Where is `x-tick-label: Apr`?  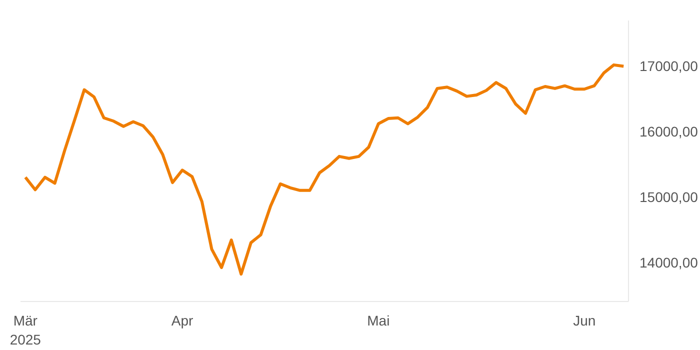
x-tick-label: Apr is located at coordinates (182, 320).